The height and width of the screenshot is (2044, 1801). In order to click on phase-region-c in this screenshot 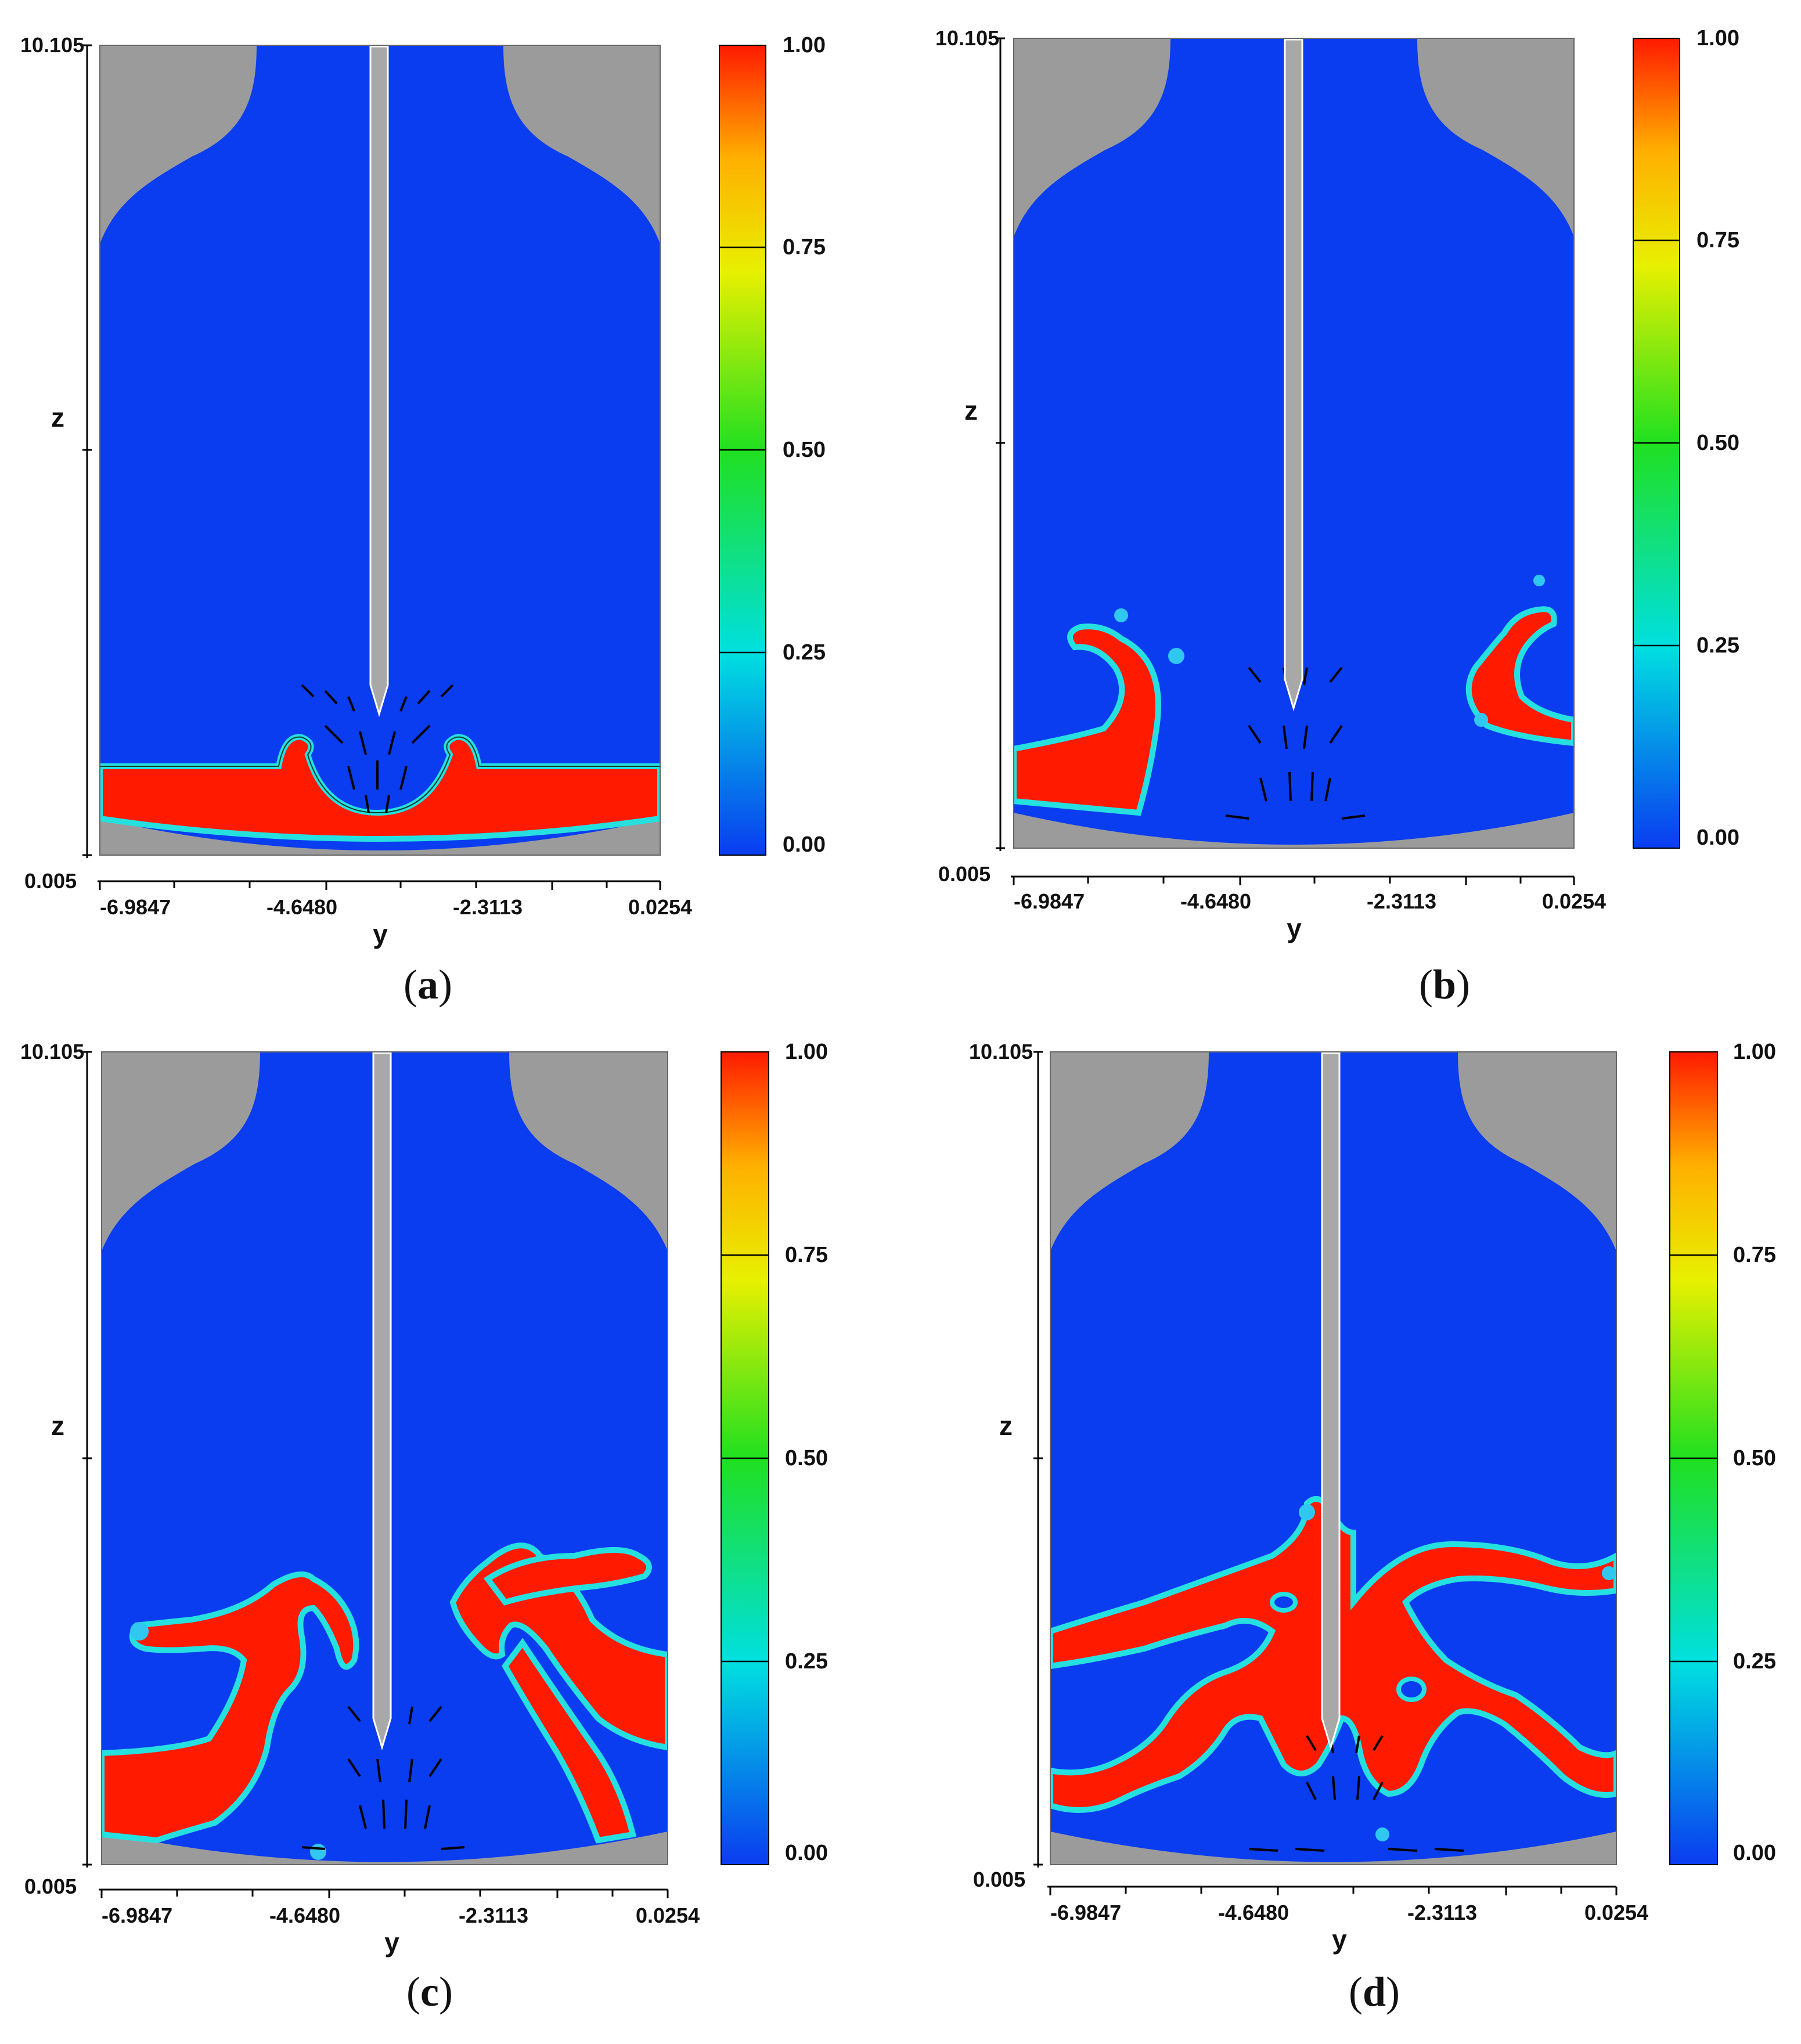, I will do `click(385, 1701)`.